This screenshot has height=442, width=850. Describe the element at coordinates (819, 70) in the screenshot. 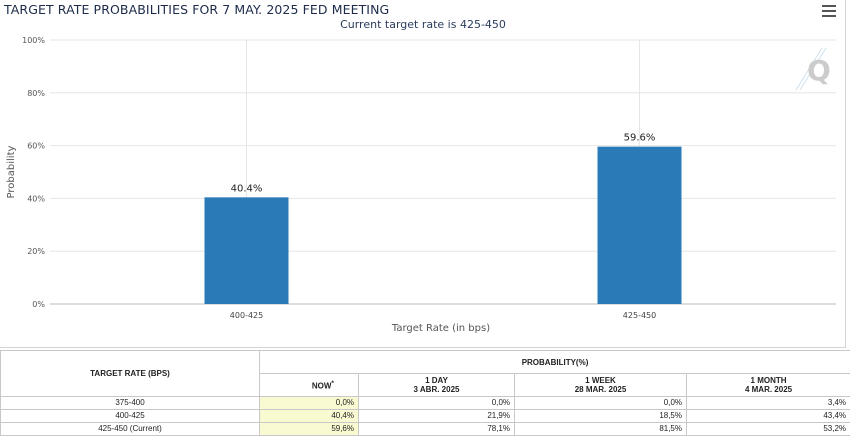

I see `svg-text: Q` at that location.